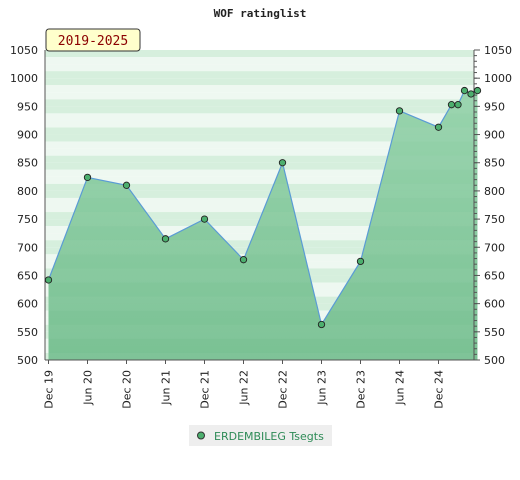 The width and height of the screenshot is (520, 480). What do you see at coordinates (201, 435) in the screenshot?
I see `legend-marker` at bounding box center [201, 435].